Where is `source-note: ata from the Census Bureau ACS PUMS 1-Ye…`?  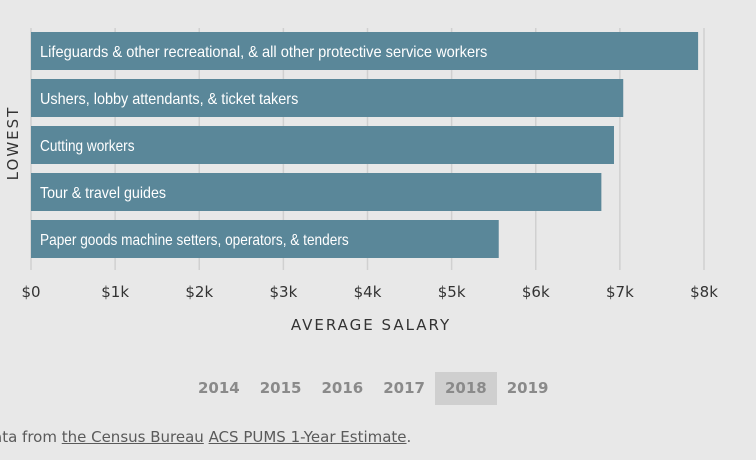 source-note: ata from the Census Bureau ACS PUMS 1-Ye… is located at coordinates (205, 437).